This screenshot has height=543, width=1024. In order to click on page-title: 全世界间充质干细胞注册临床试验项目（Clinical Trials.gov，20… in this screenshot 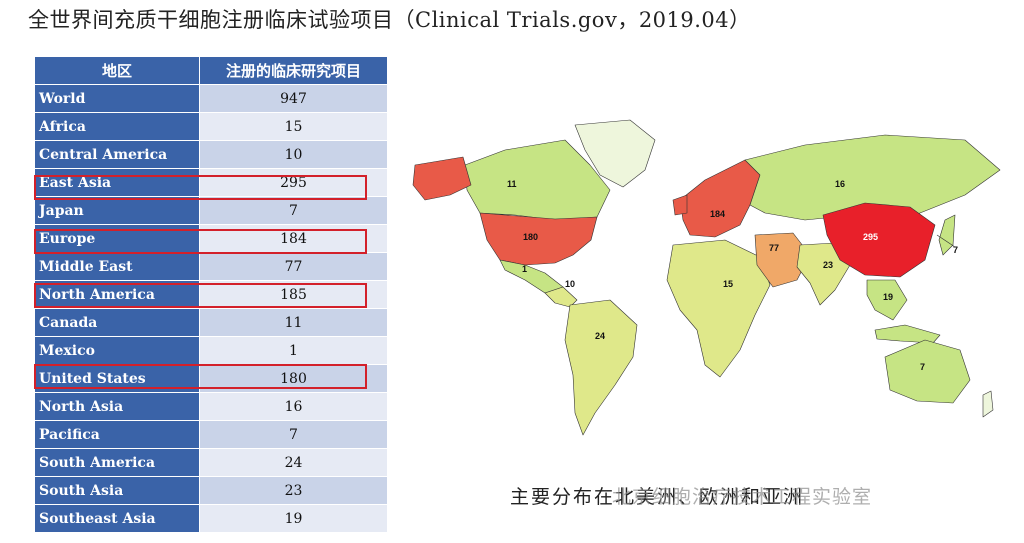, I will do `click(389, 20)`.